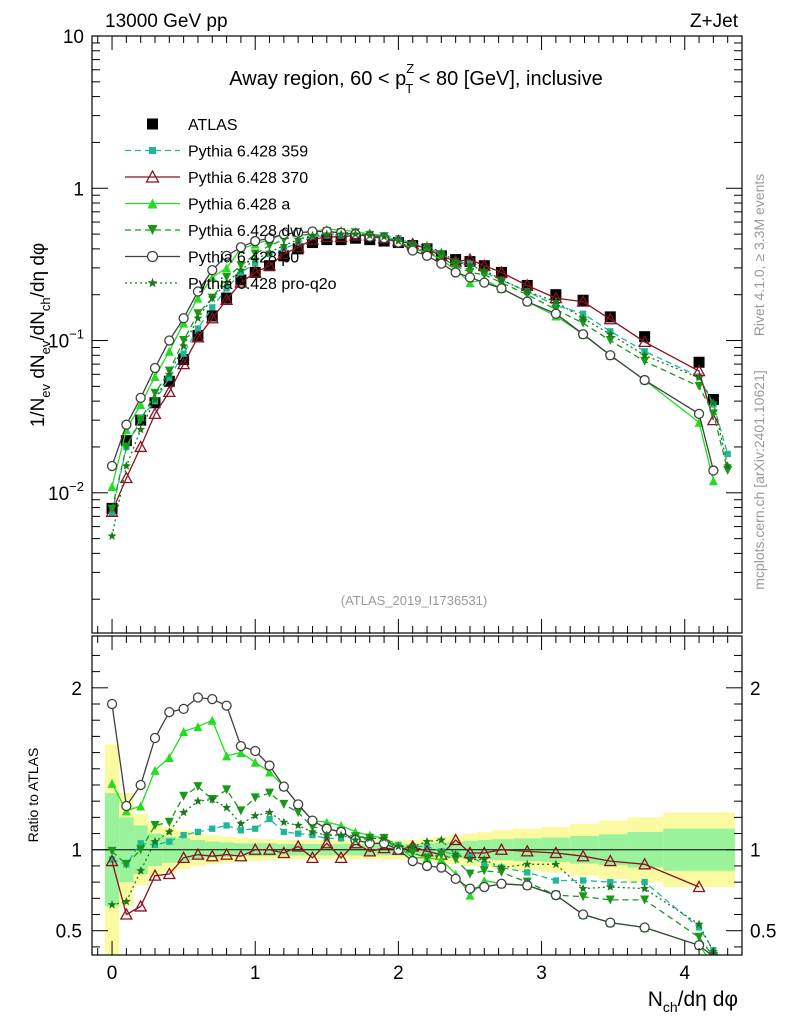 This screenshot has height=1024, width=786. What do you see at coordinates (755, 689) in the screenshot?
I see `ratio-y-tick-label-right: 2` at bounding box center [755, 689].